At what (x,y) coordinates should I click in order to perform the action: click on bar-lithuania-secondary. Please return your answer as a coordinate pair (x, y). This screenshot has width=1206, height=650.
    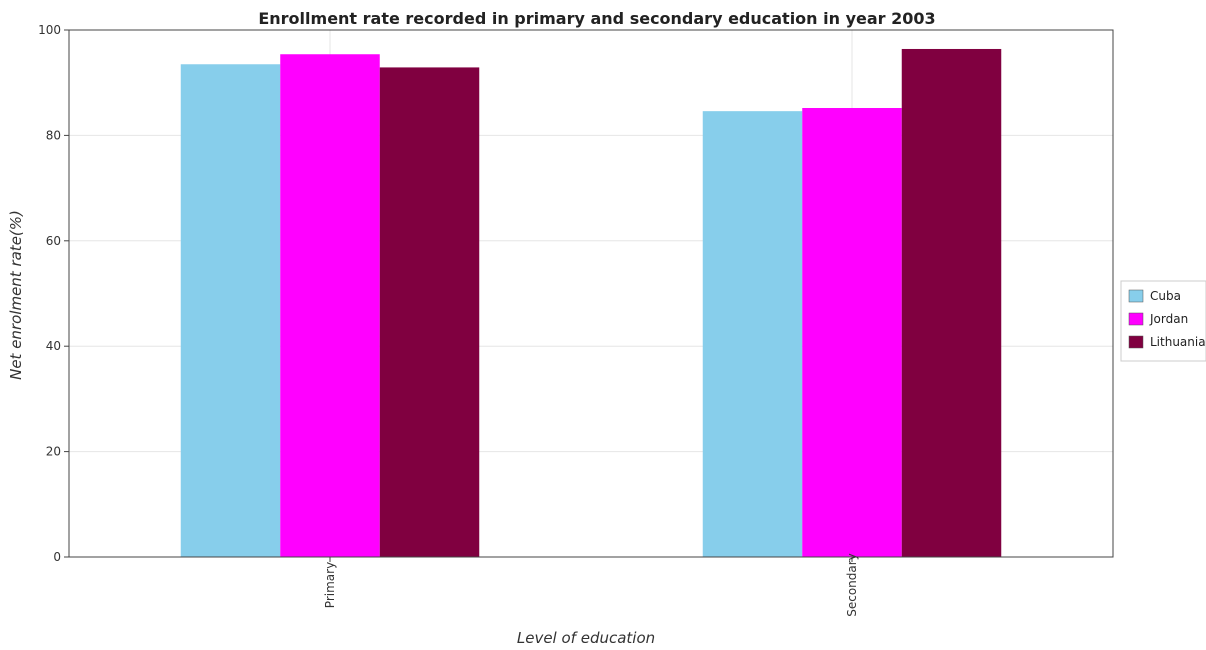
    Looking at the image, I should click on (951, 303).